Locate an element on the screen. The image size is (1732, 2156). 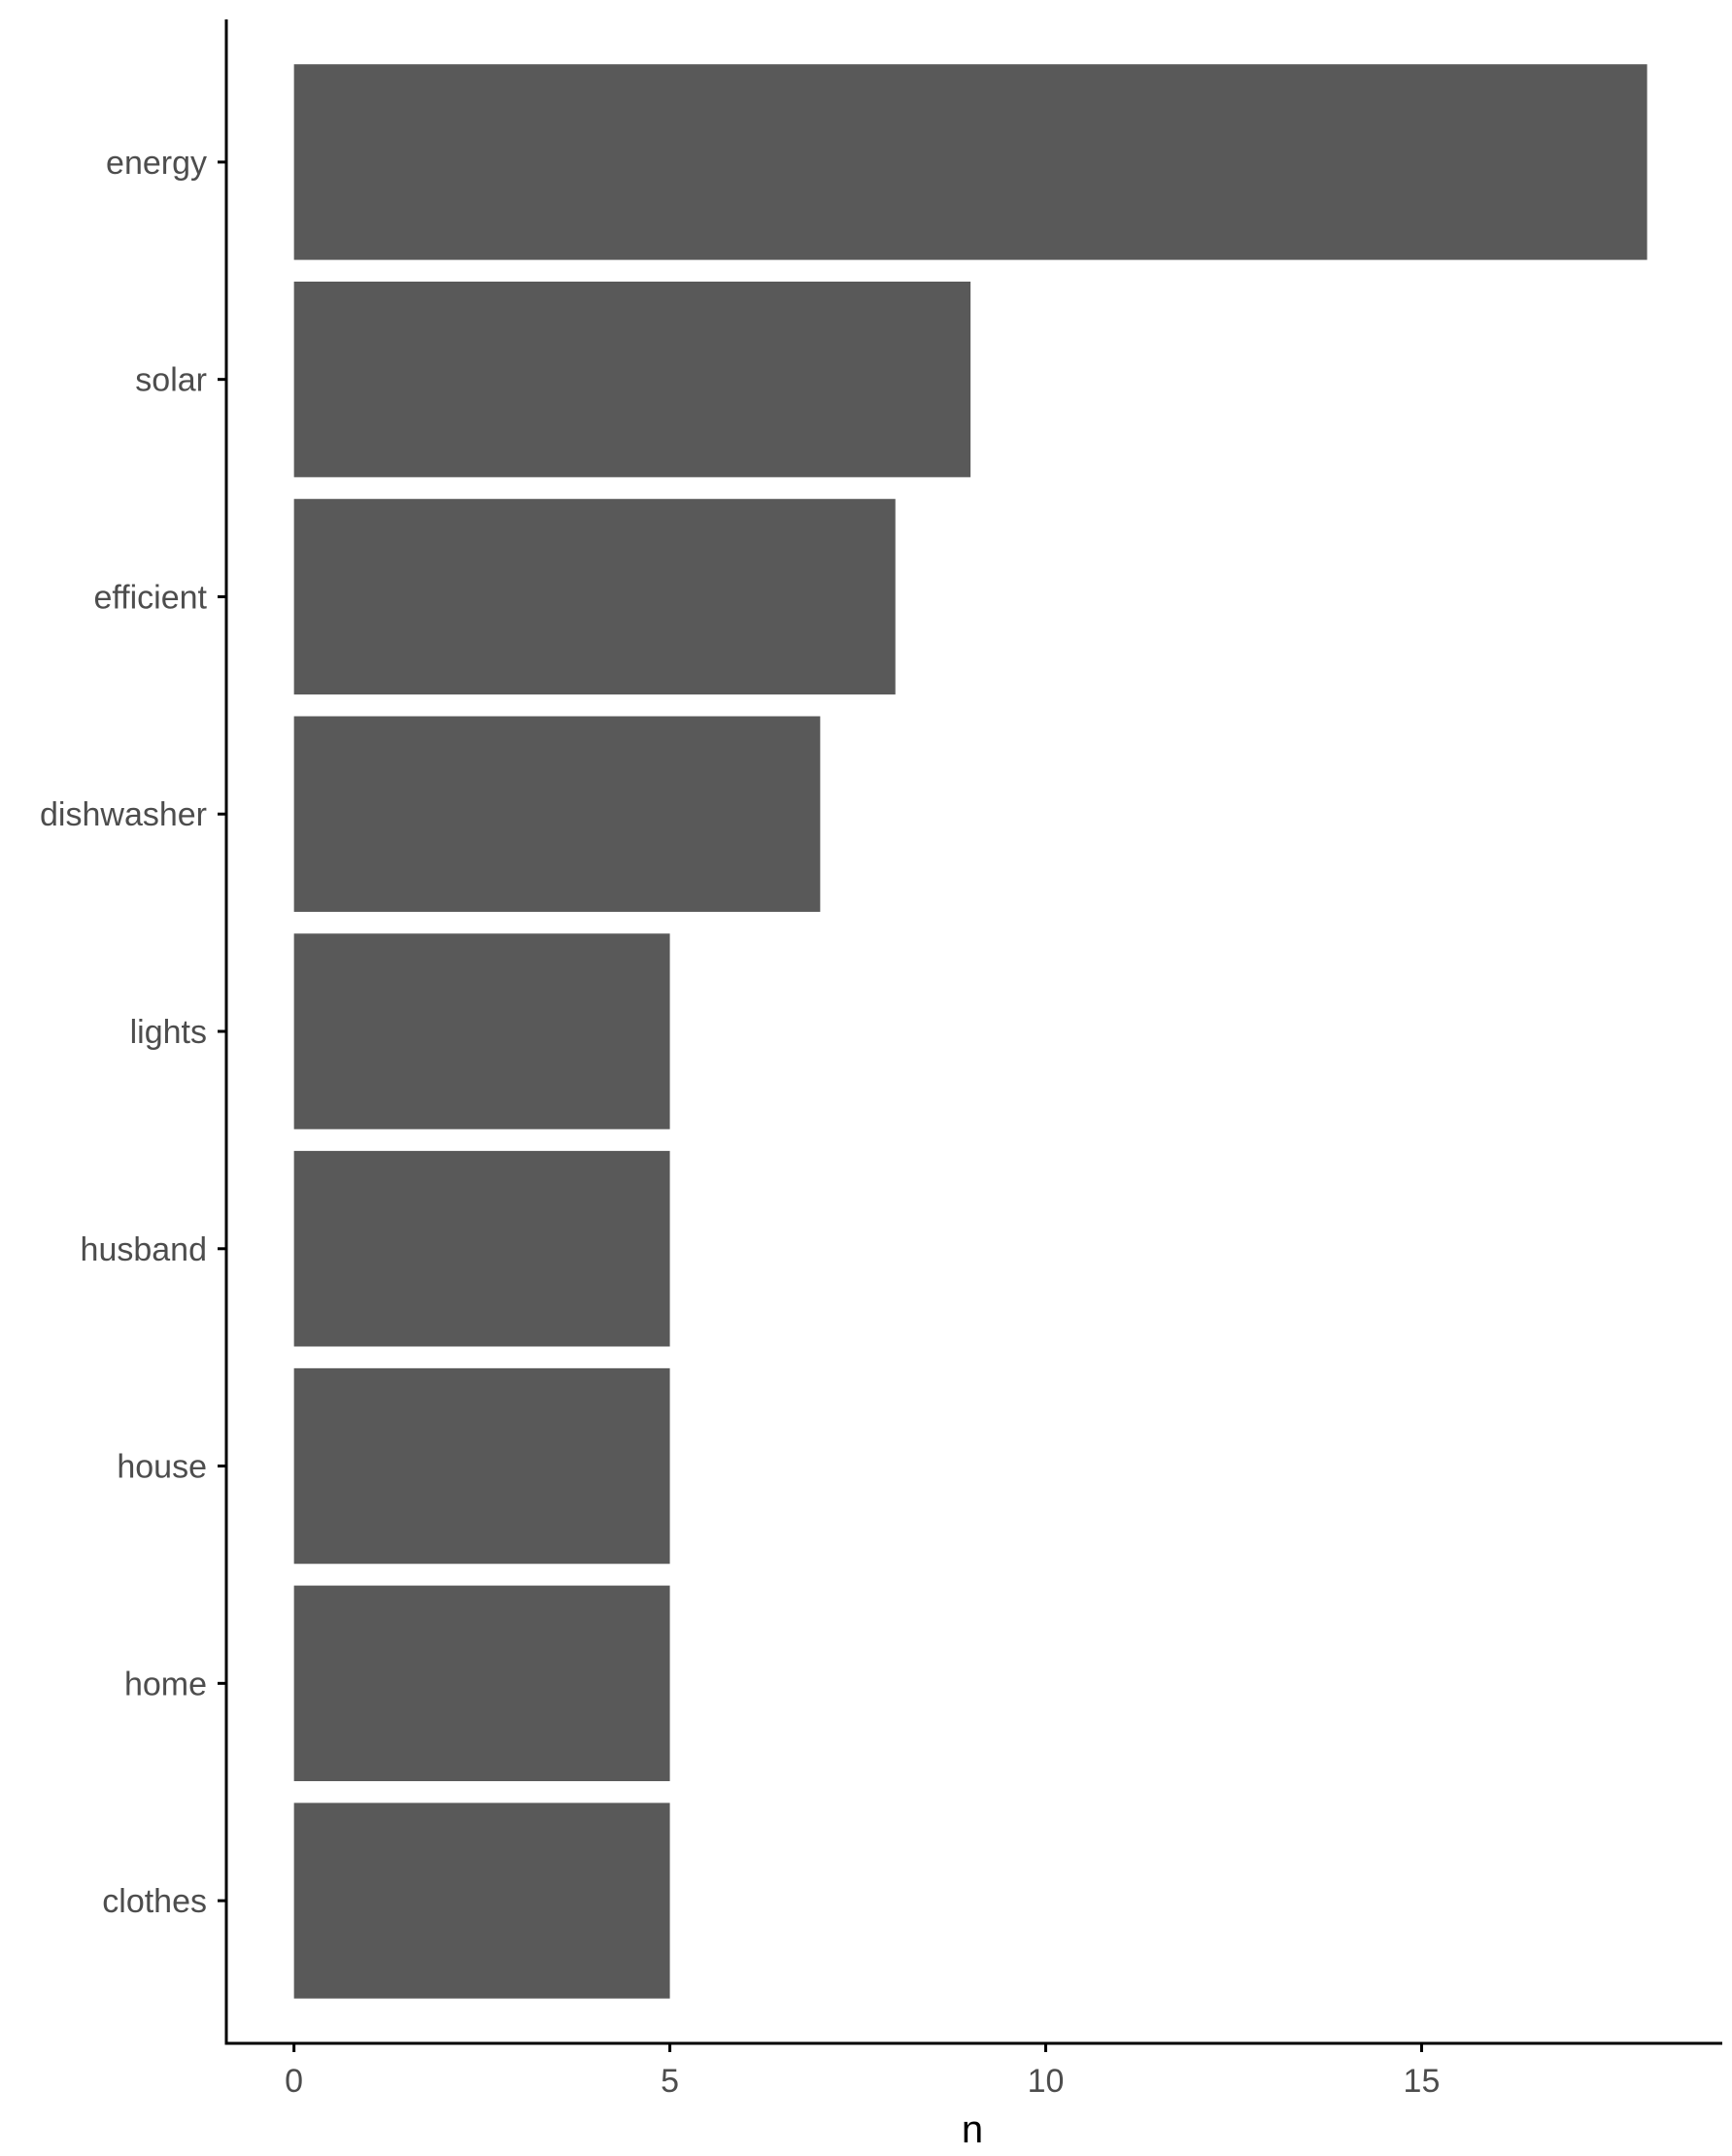
bar-dishwasher is located at coordinates (557, 814).